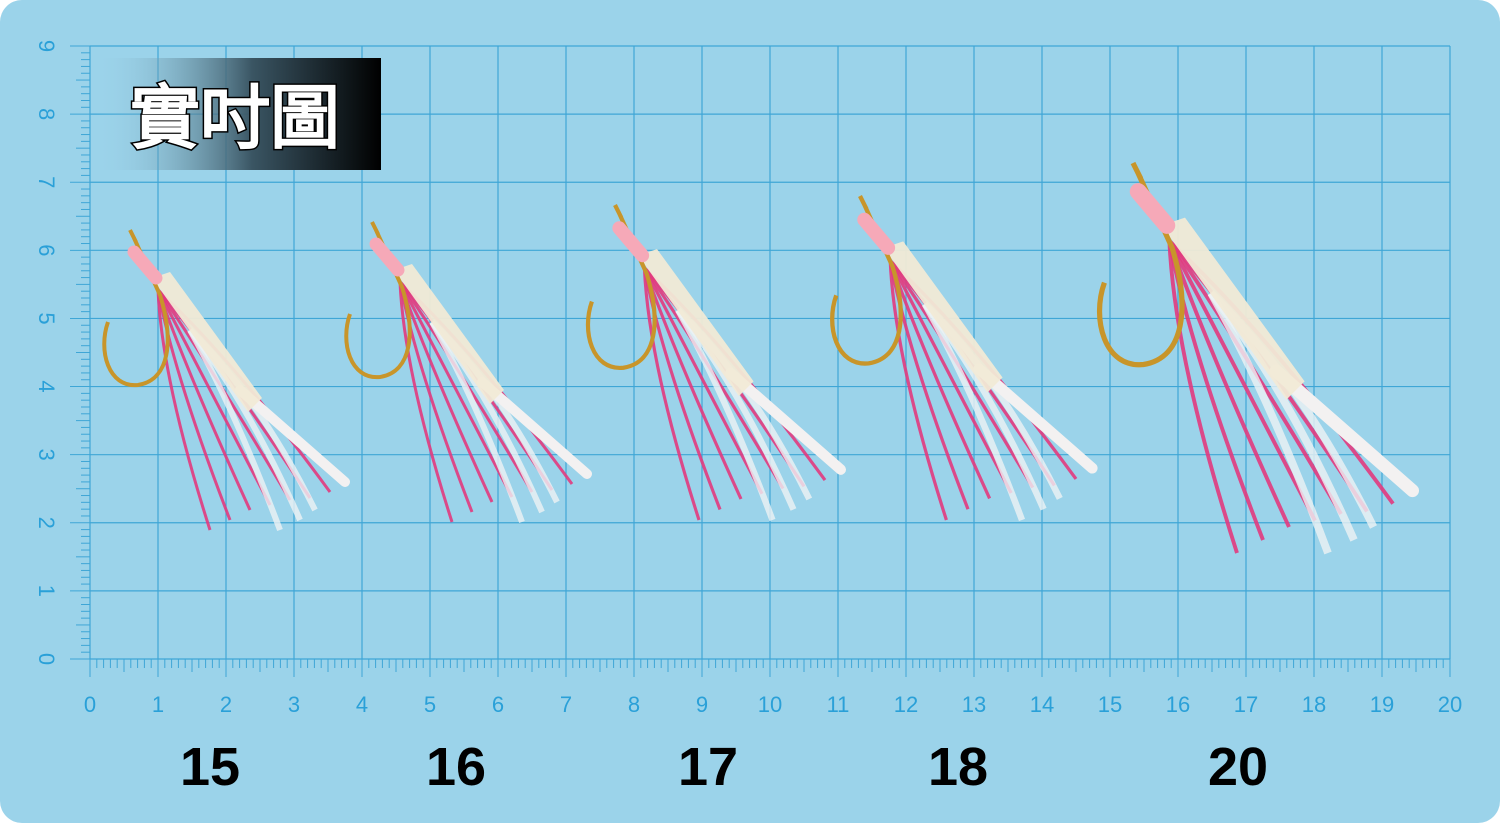  What do you see at coordinates (90, 704) in the screenshot?
I see `x-label: 0` at bounding box center [90, 704].